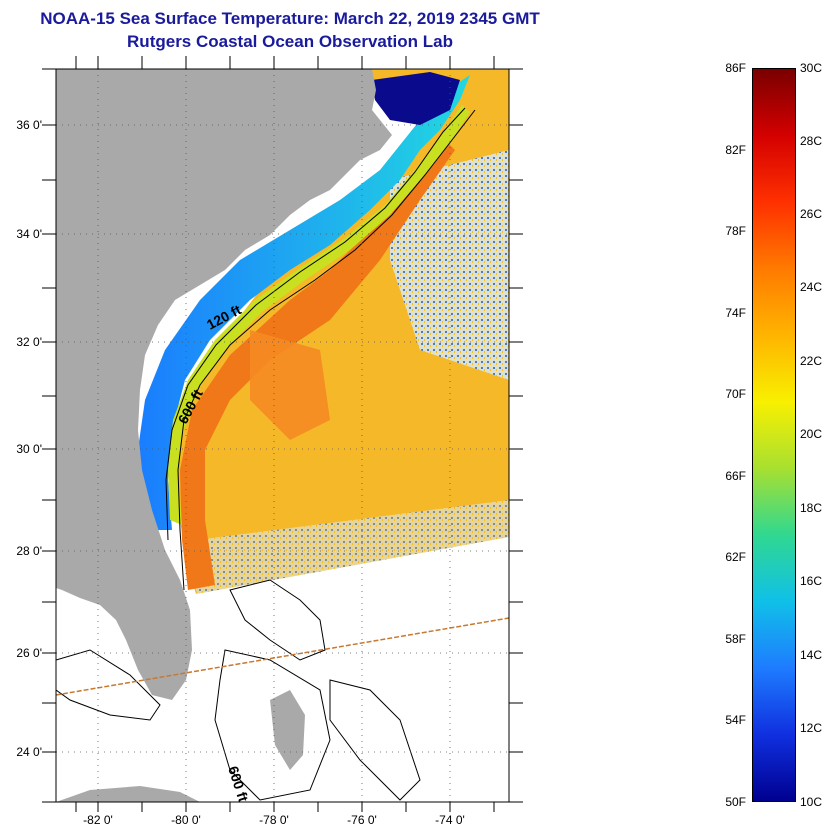 The height and width of the screenshot is (832, 833). Describe the element at coordinates (735, 68) in the screenshot. I see `cb-f-86: 86F` at that location.